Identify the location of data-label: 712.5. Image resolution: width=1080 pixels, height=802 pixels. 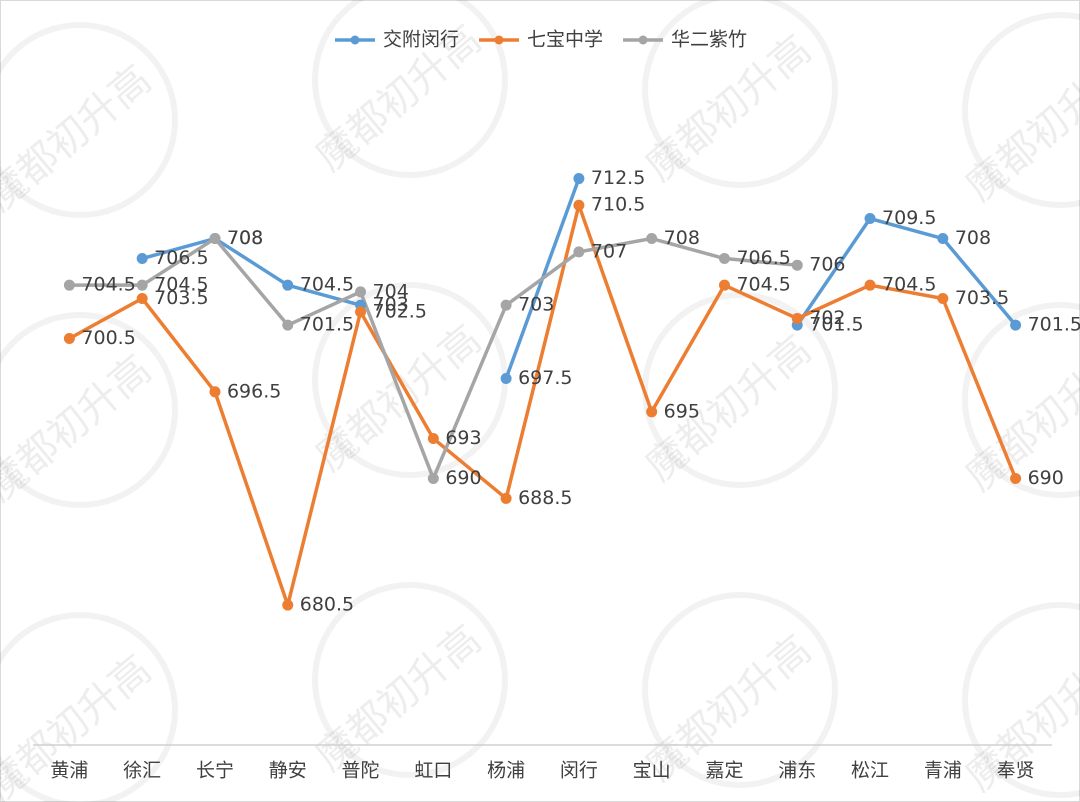
(618, 178).